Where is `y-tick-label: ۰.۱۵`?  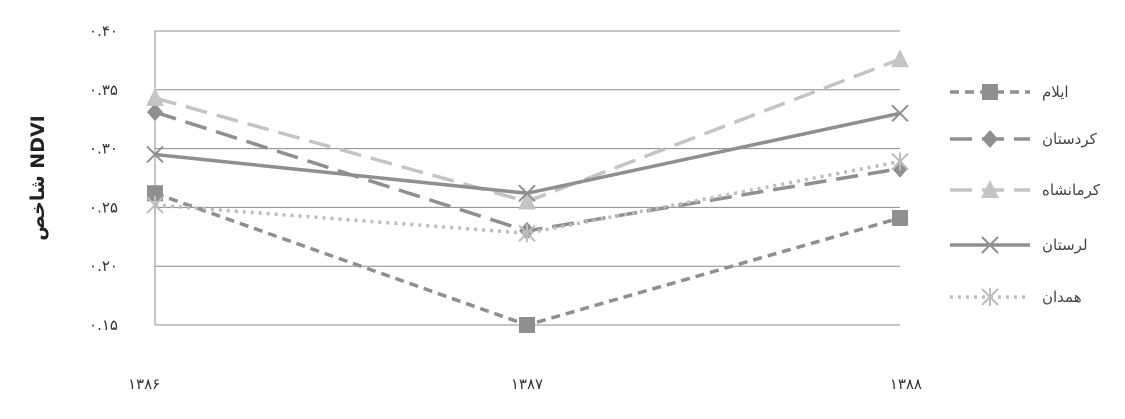 y-tick-label: ۰.۱۵ is located at coordinates (103, 325).